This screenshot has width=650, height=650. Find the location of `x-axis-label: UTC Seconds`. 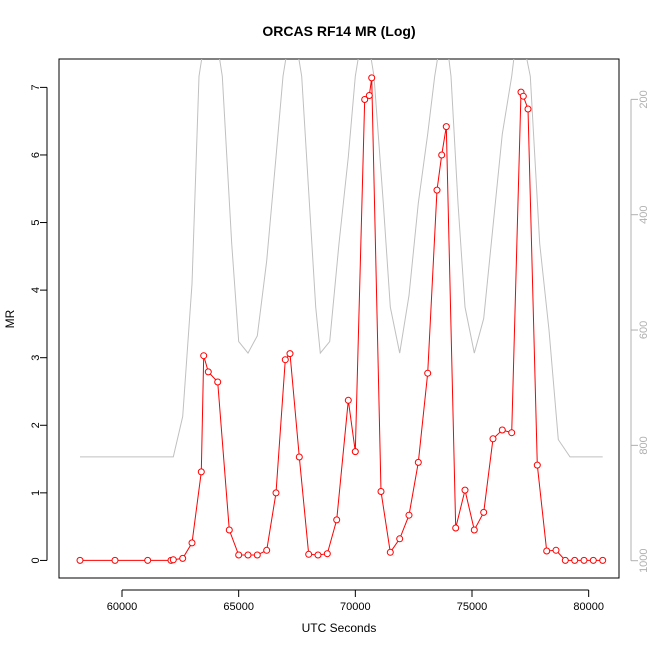

x-axis-label: UTC Seconds is located at coordinates (339, 628).